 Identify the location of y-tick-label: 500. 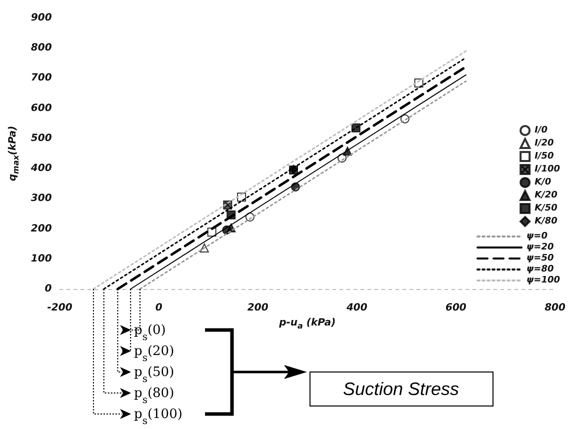
(41, 138).